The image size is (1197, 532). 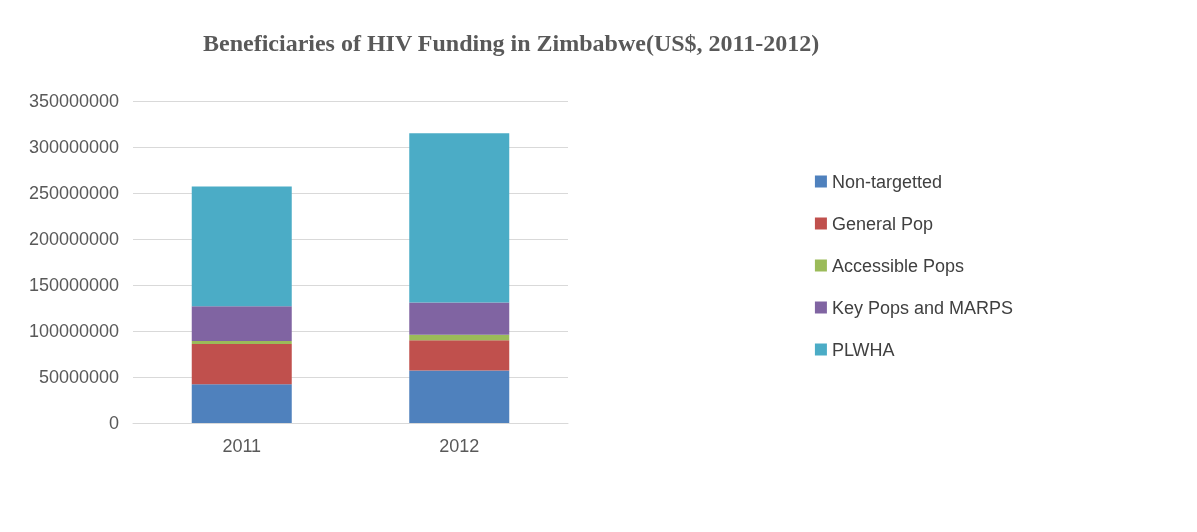 What do you see at coordinates (73, 101) in the screenshot?
I see `y-tick-label: 350000000` at bounding box center [73, 101].